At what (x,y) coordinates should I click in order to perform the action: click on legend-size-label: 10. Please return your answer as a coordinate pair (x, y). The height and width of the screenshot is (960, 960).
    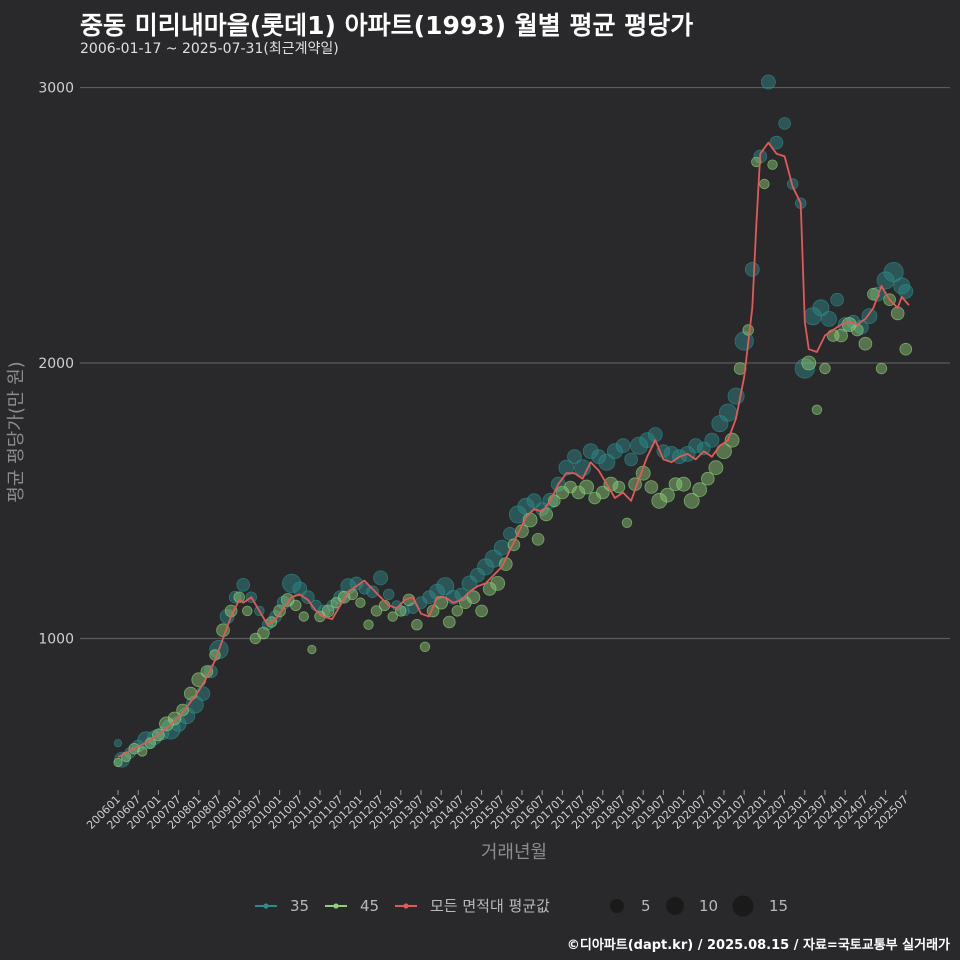
    Looking at the image, I should click on (708, 906).